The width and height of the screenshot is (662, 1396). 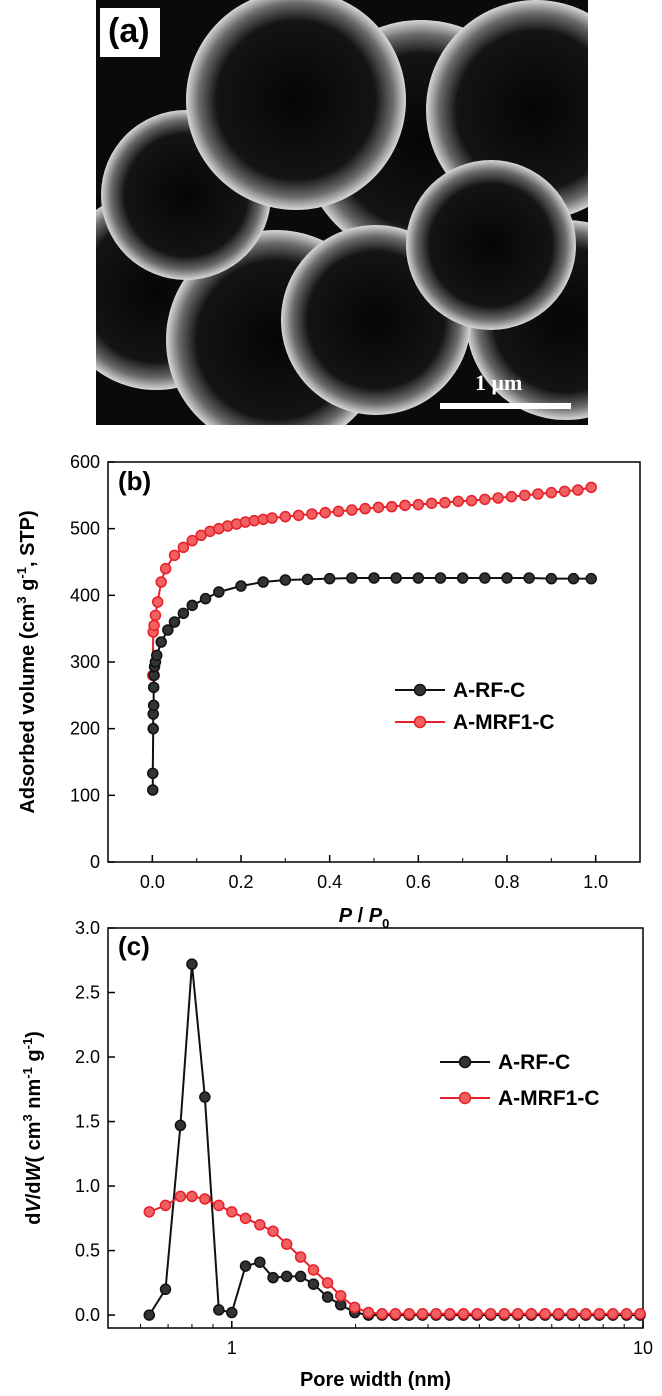 I want to click on legend-label: A-MRF1-C, so click(x=548, y=1098).